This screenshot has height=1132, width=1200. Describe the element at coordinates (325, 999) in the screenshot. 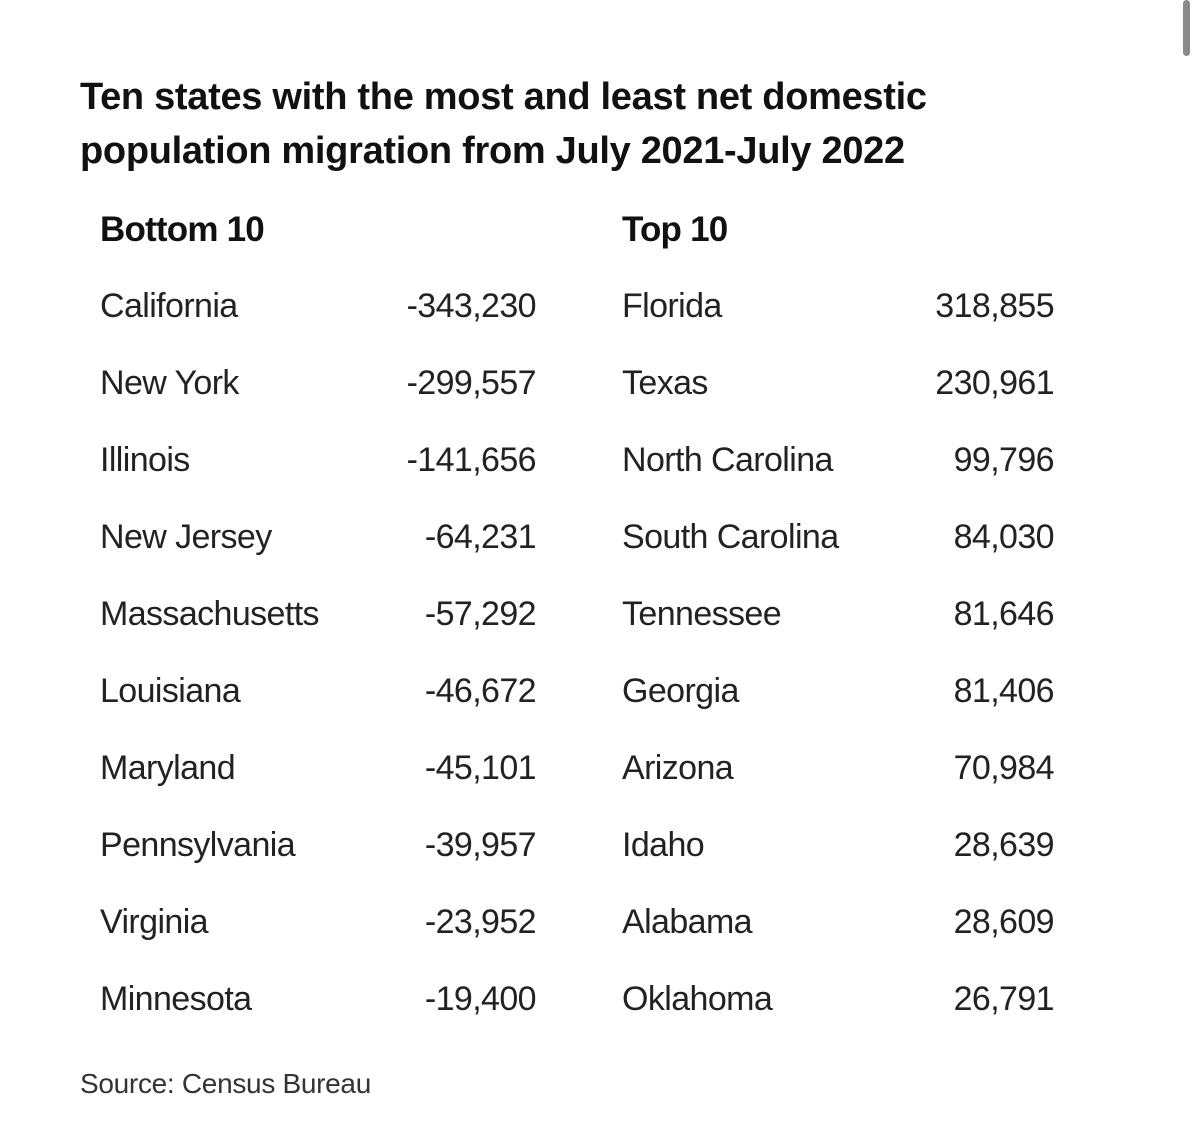

I see `bottom-10-row: Minnesota -19,400` at that location.